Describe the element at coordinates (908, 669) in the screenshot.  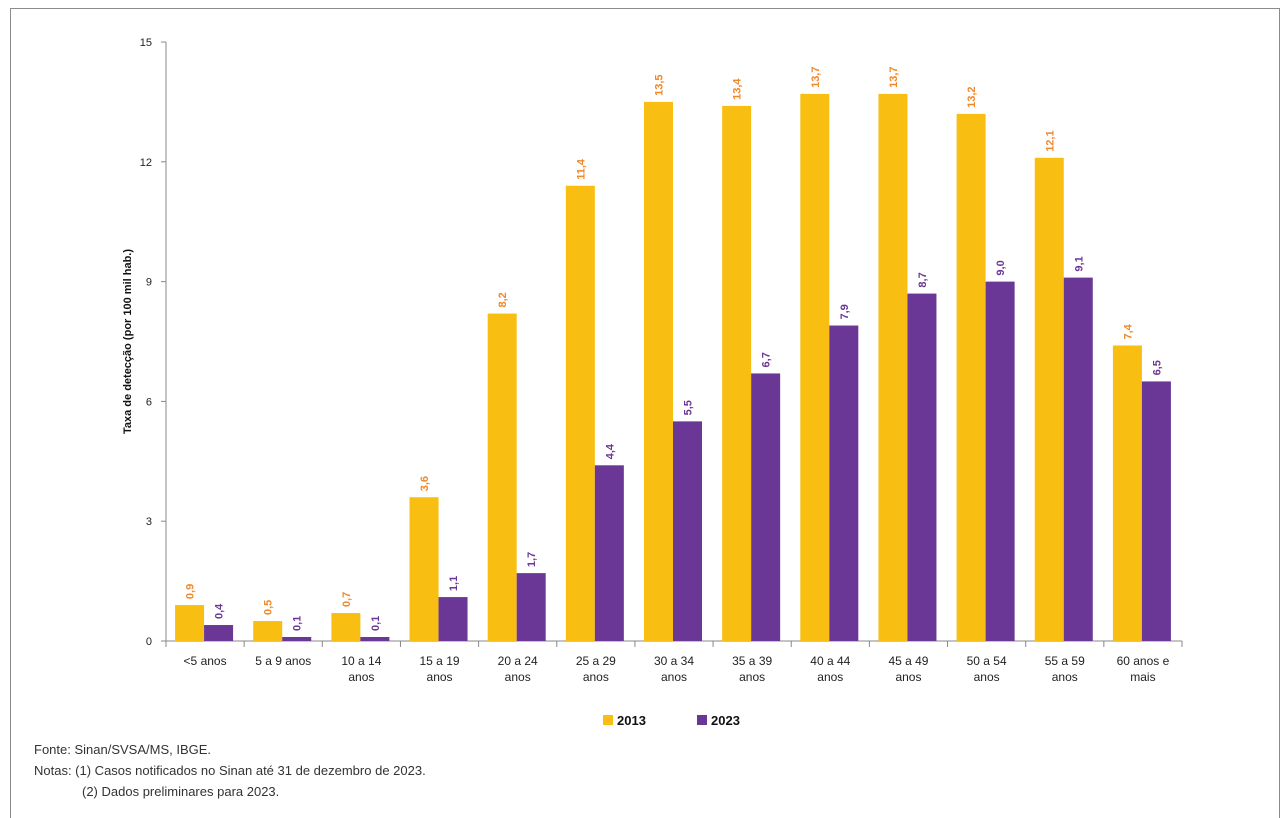
I see `x-tick-label: 45 a 49 anos` at that location.